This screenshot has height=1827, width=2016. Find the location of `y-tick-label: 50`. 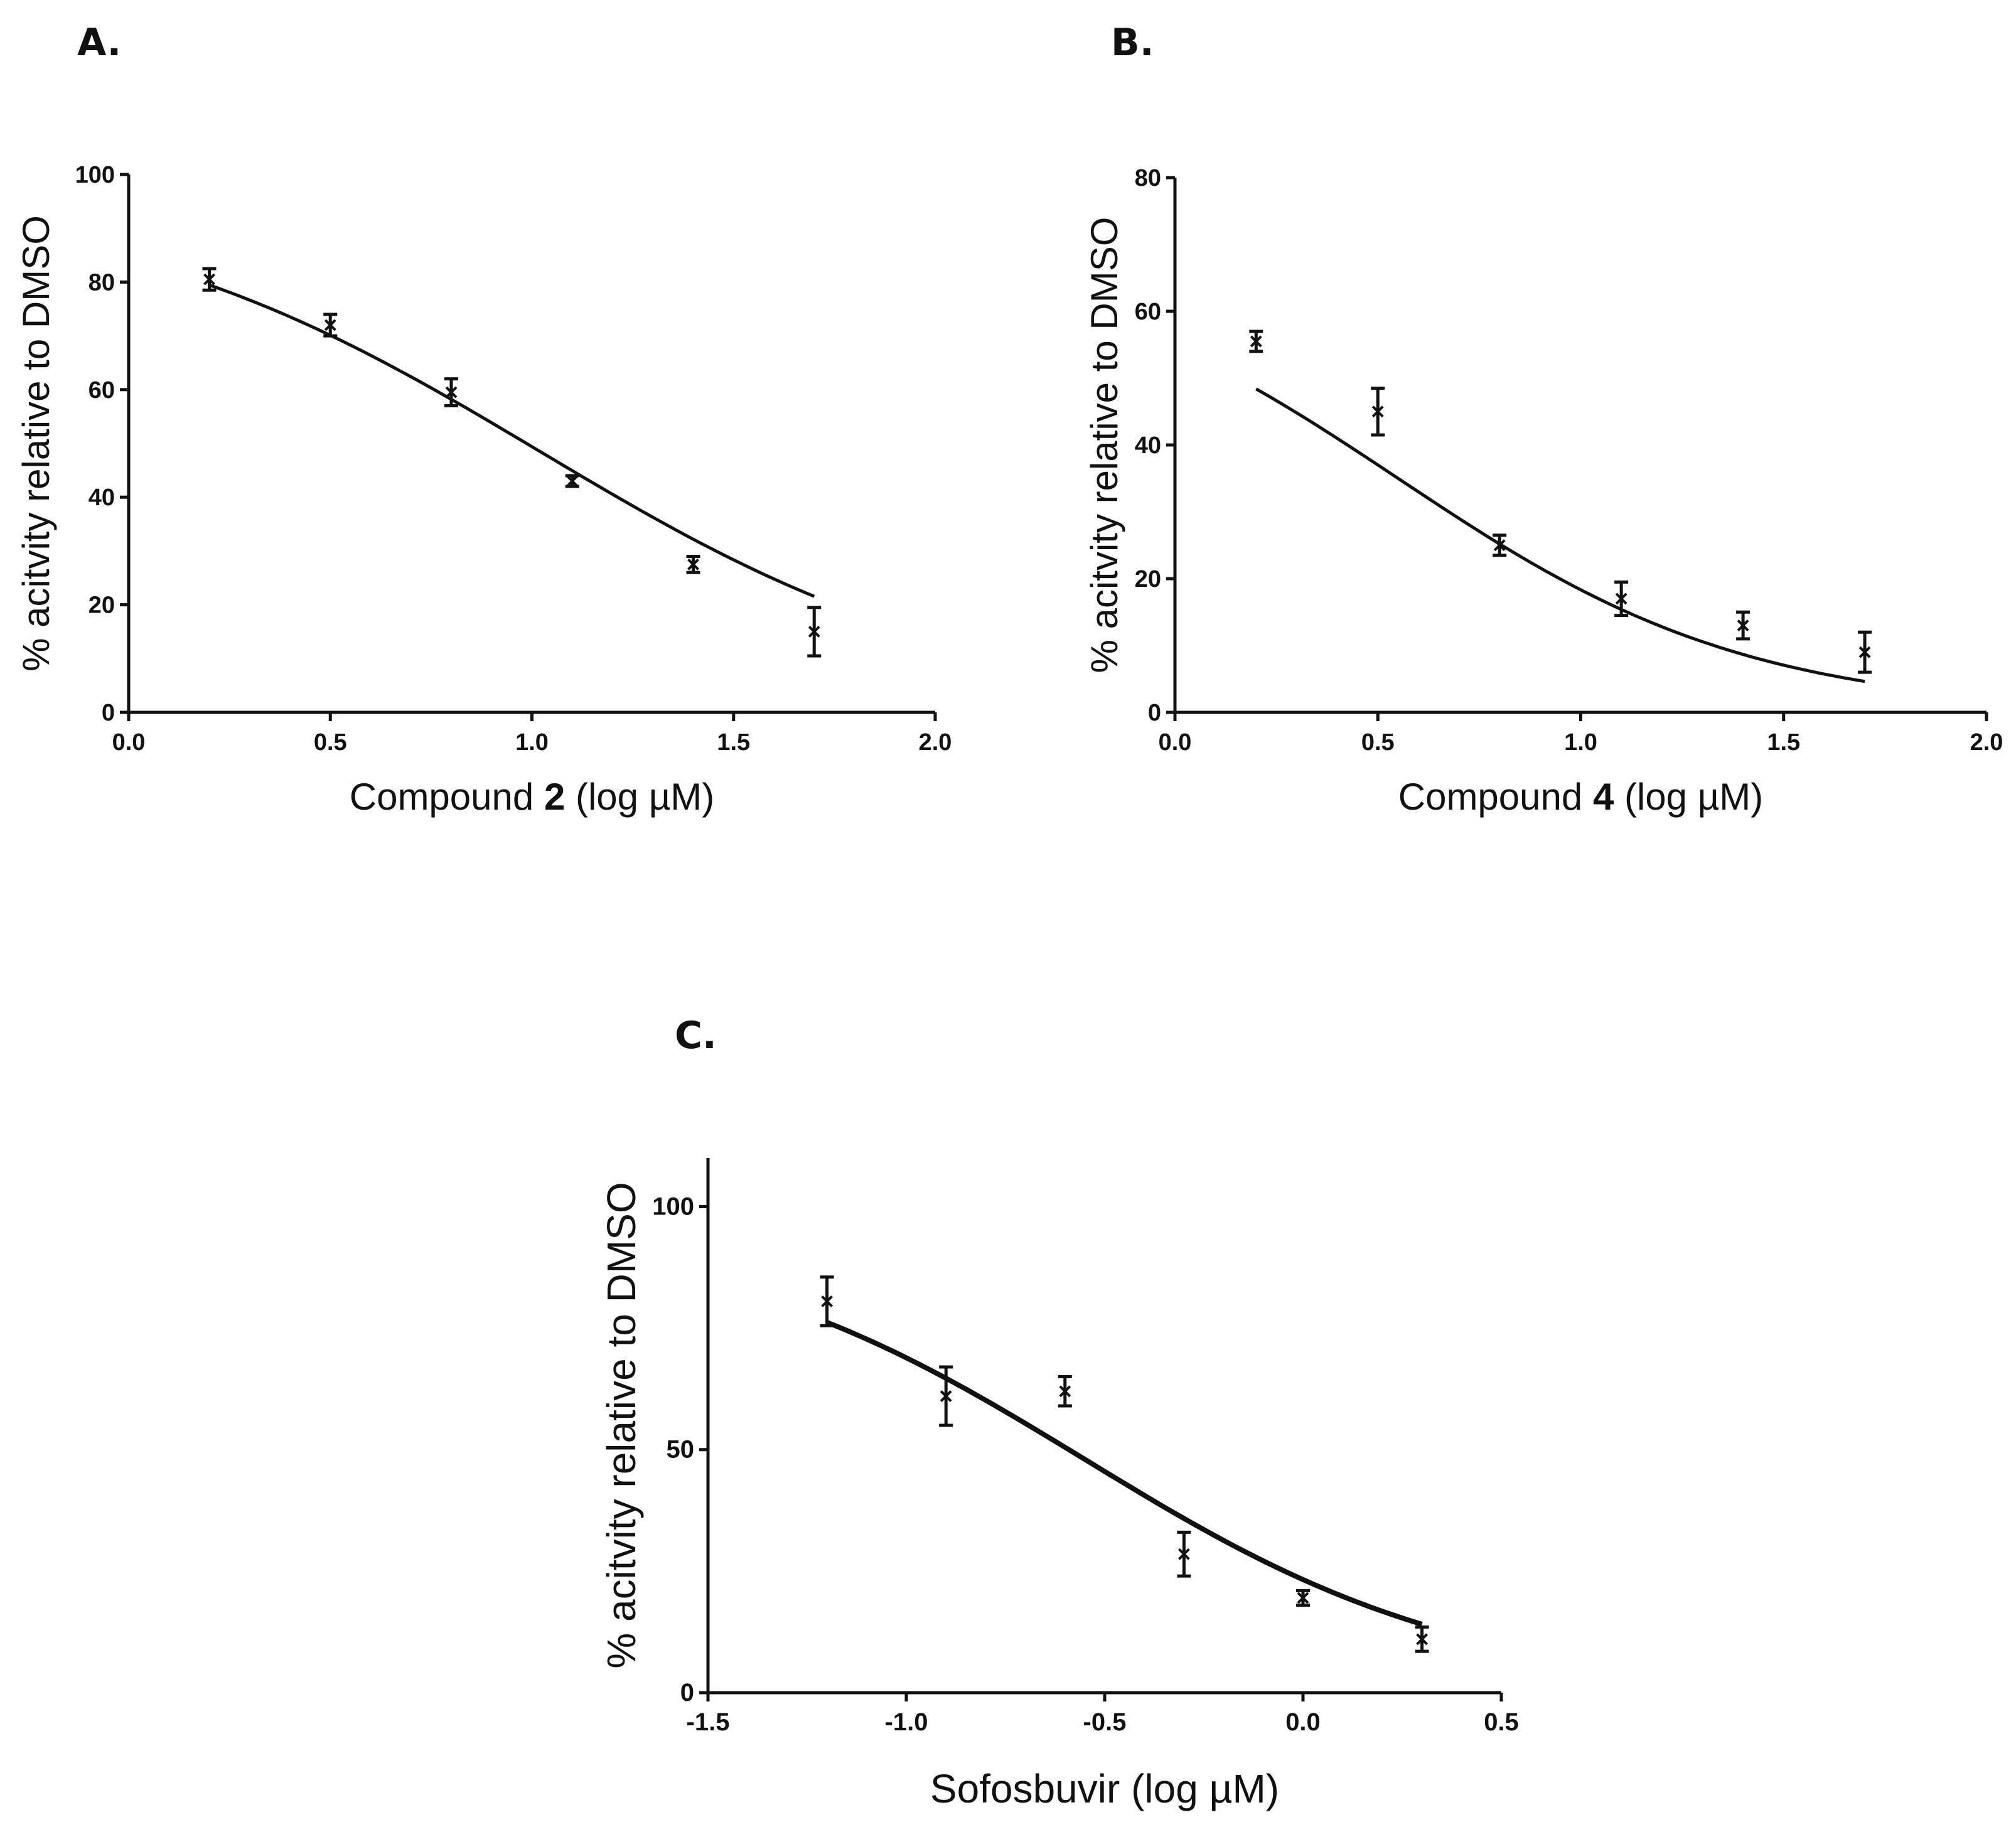

y-tick-label: 50 is located at coordinates (681, 1450).